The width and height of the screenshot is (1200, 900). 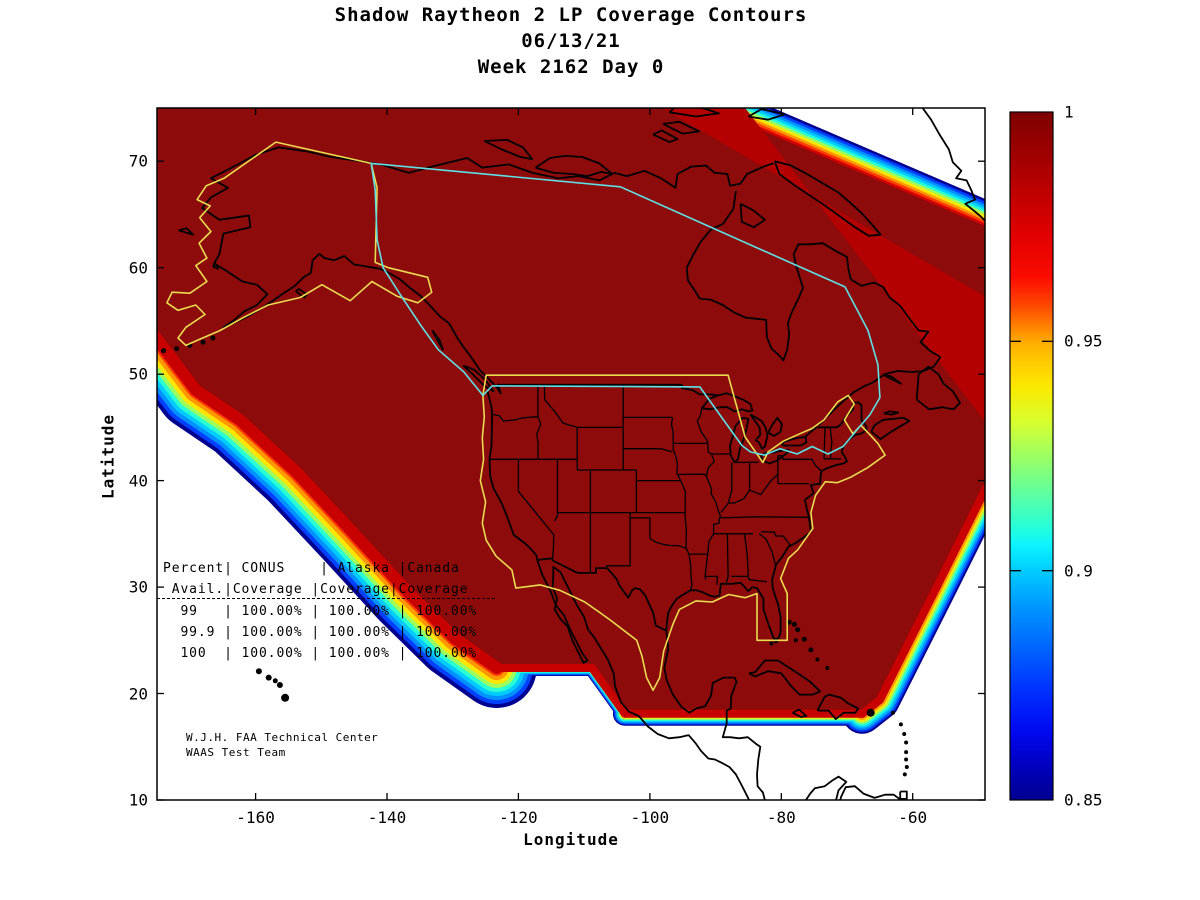 I want to click on coverage-accent-jog, so click(x=608, y=691).